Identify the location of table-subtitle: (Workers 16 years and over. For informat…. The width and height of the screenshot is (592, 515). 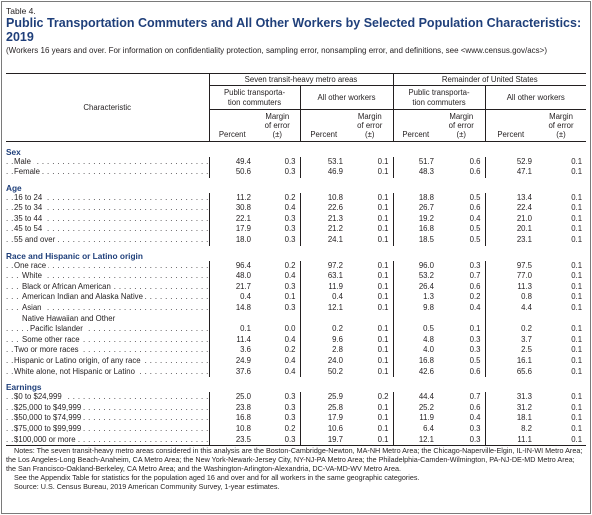
(277, 50).